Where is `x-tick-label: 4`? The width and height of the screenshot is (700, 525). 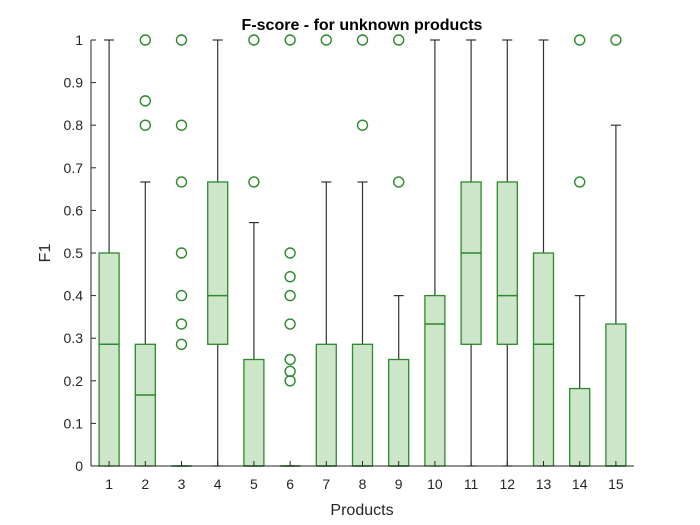
x-tick-label: 4 is located at coordinates (218, 484).